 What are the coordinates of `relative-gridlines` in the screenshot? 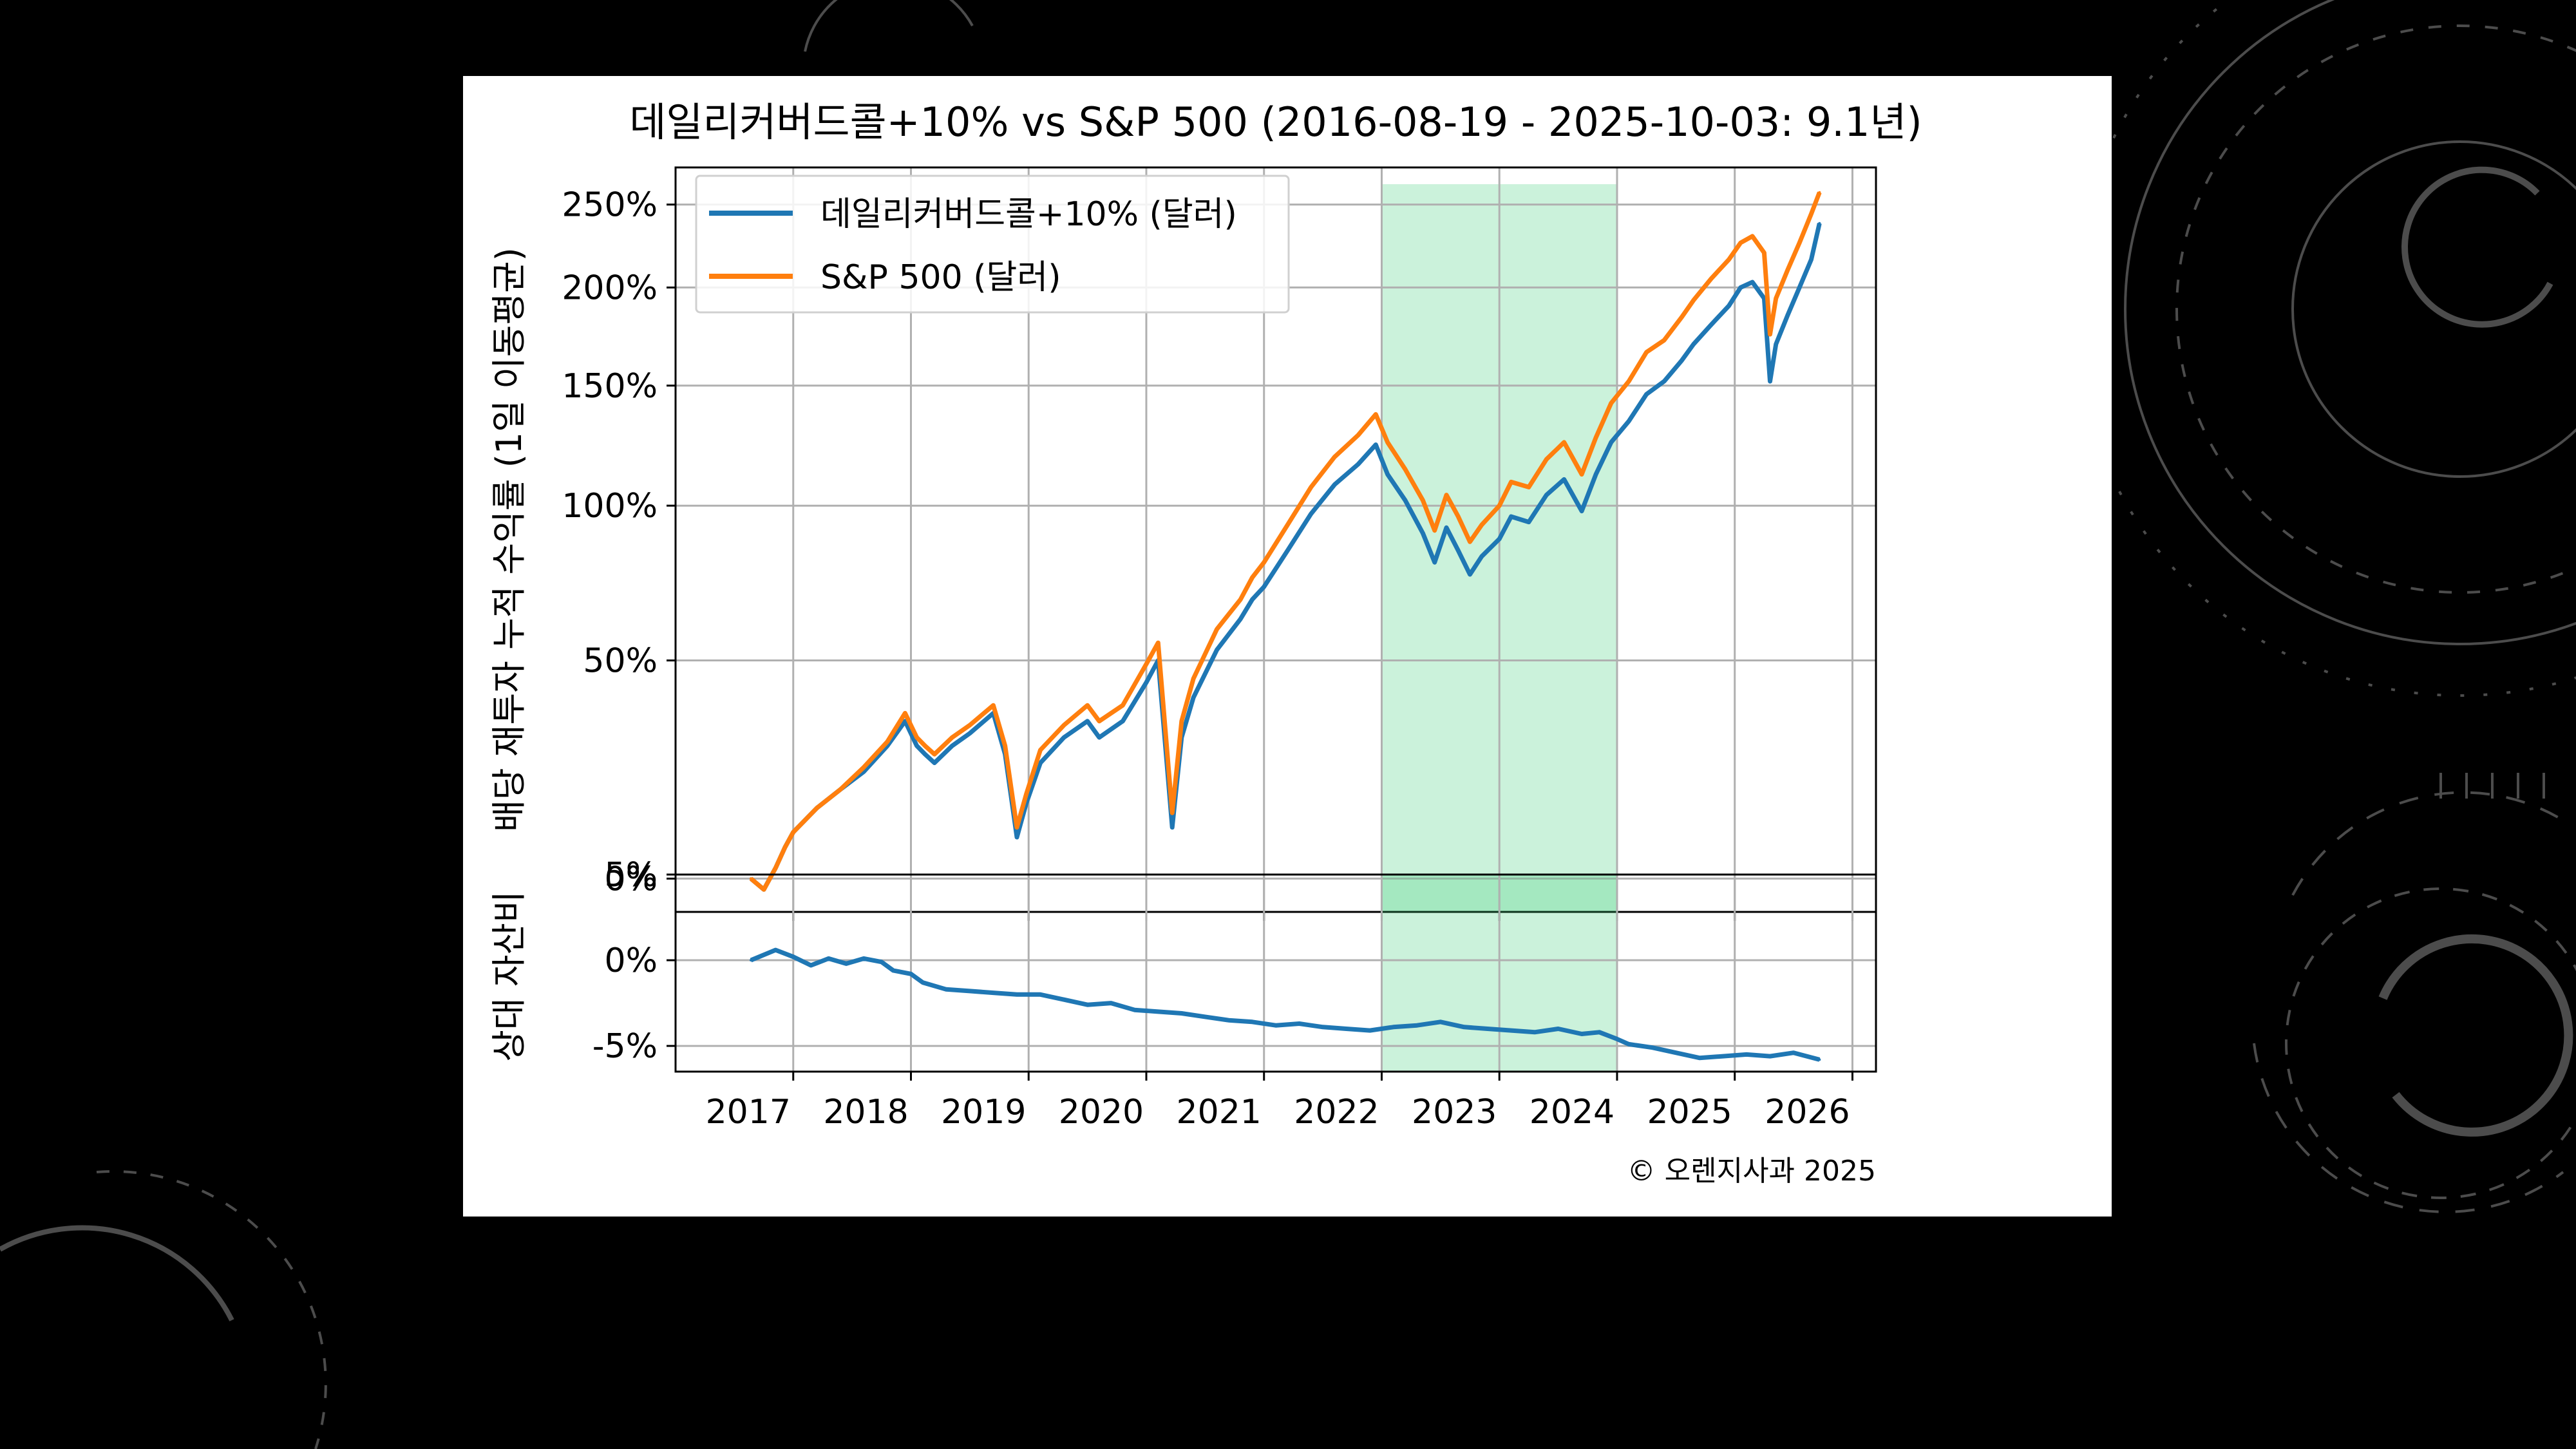 It's located at (1276, 973).